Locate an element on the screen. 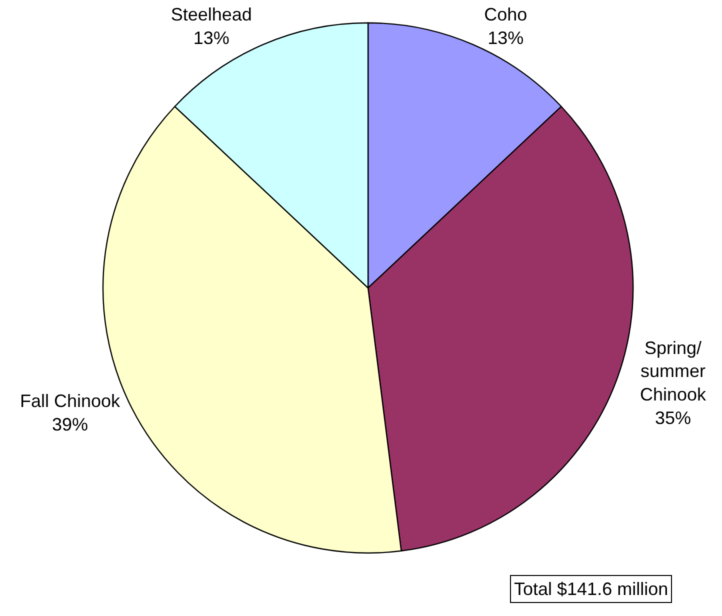 The width and height of the screenshot is (722, 616). text: Total $141.6 million is located at coordinates (591, 589).